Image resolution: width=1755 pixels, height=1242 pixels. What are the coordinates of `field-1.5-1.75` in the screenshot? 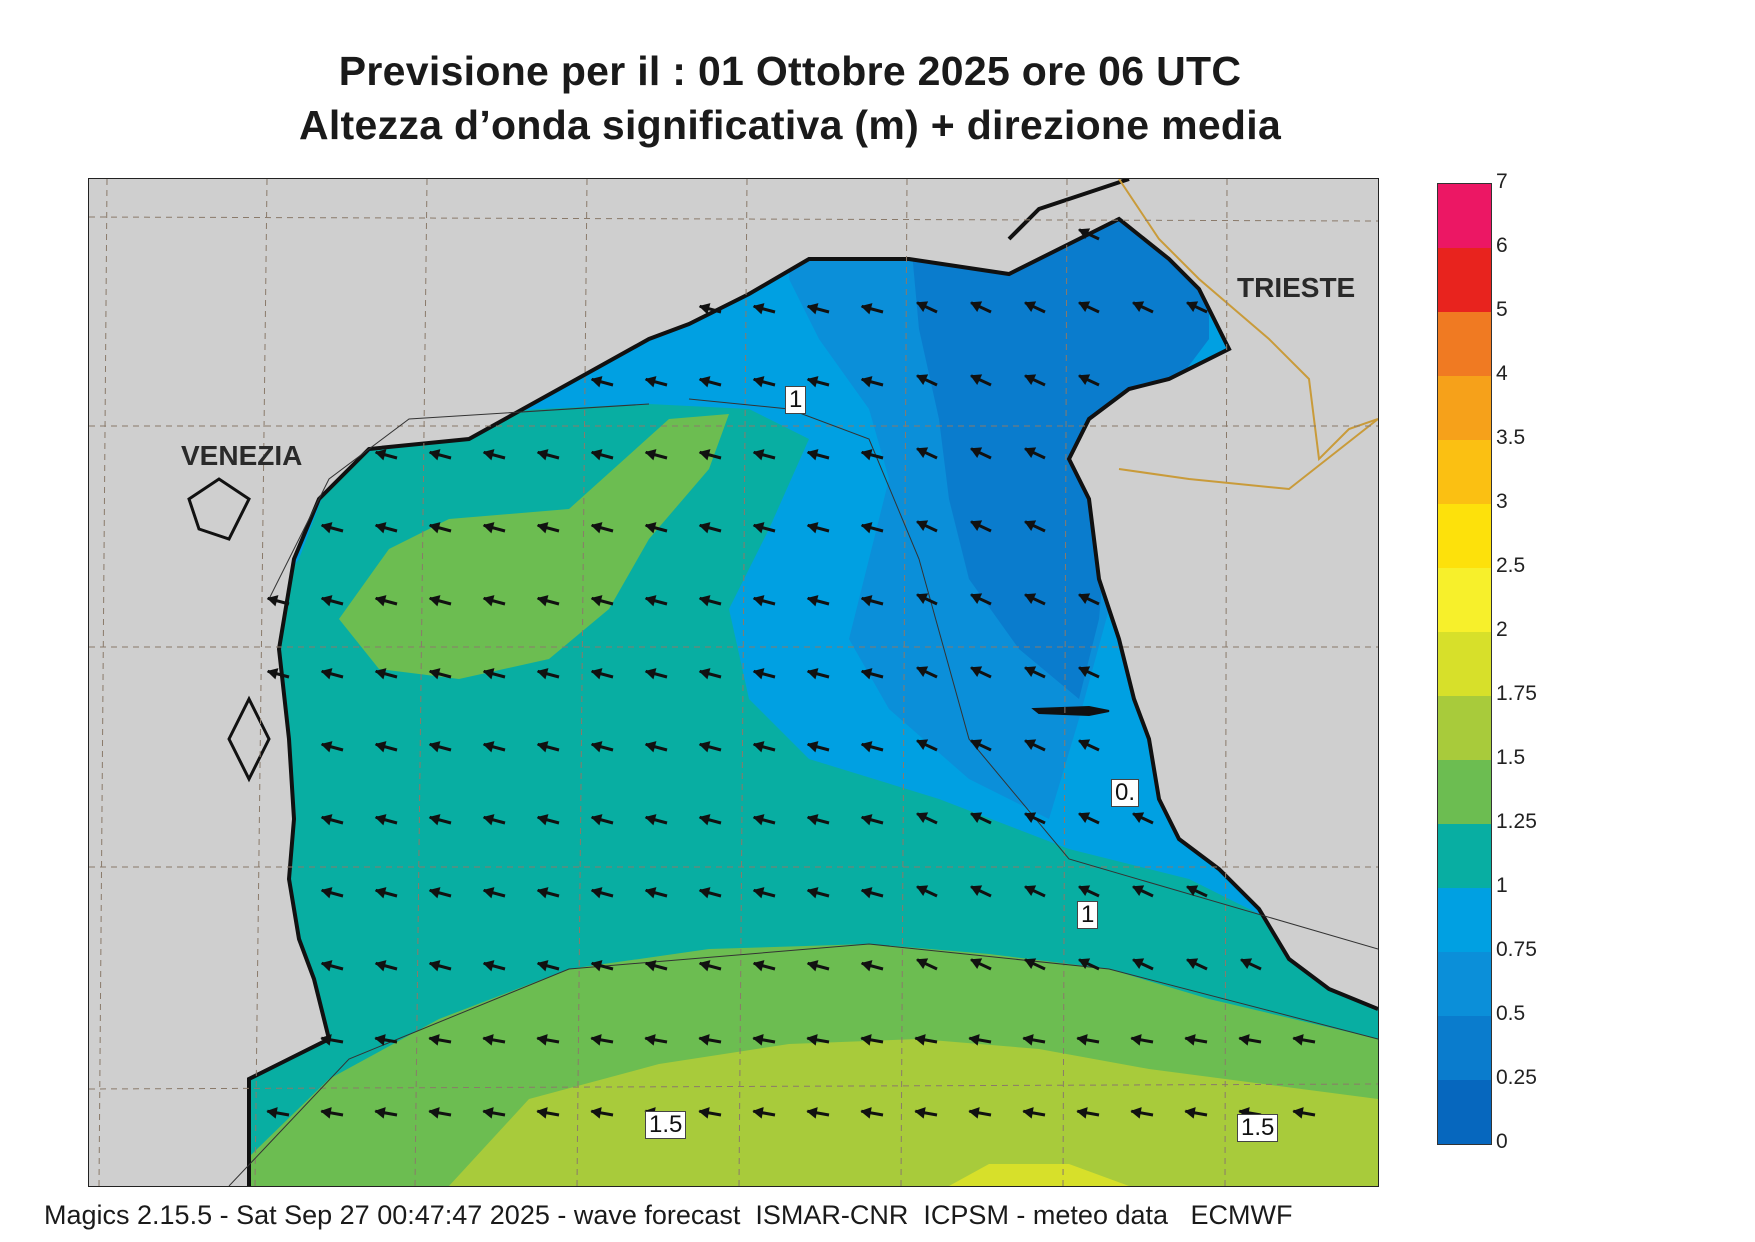 It's located at (913, 1112).